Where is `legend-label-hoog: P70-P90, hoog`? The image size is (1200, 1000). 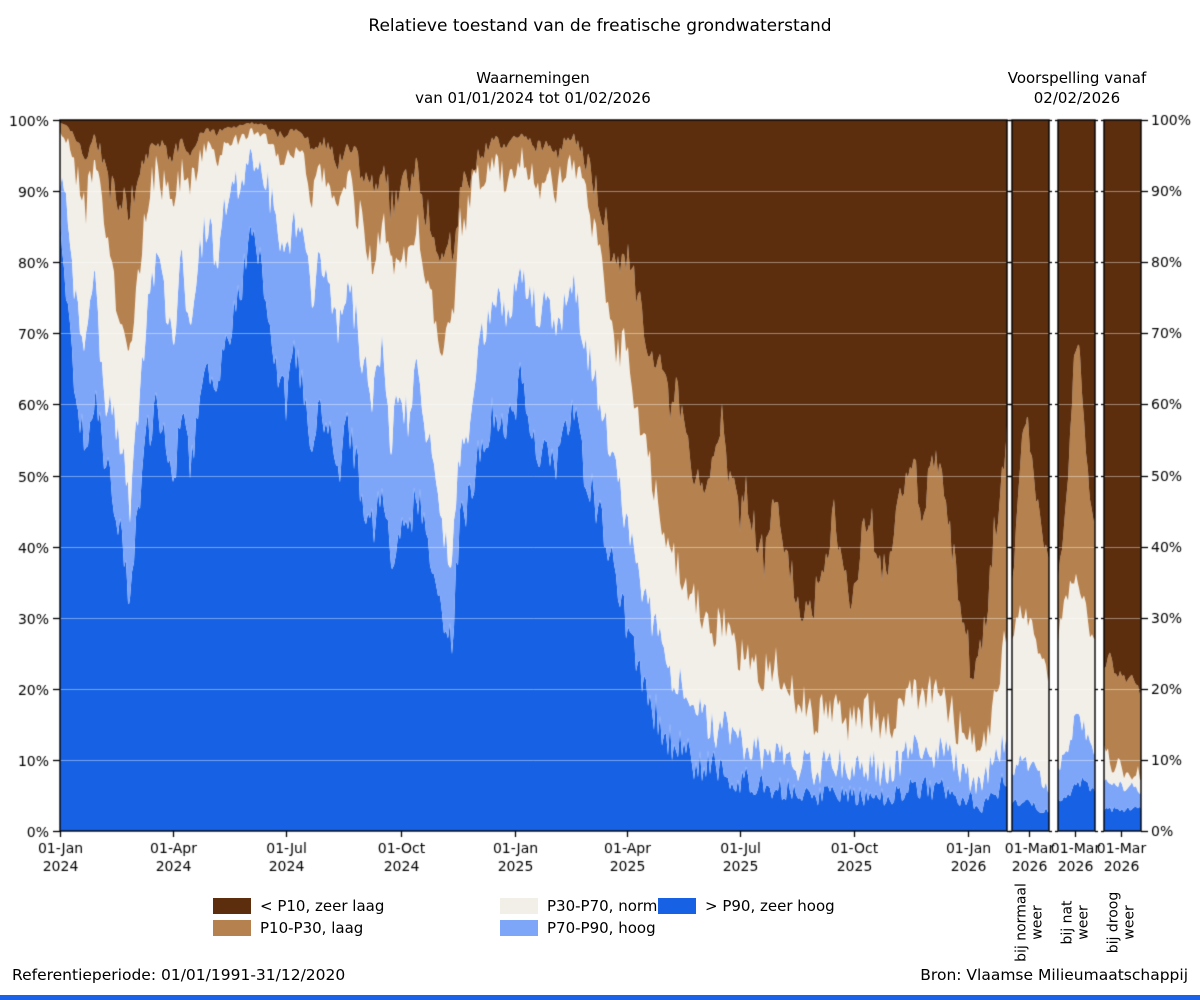
legend-label-hoog: P70-P90, hoog is located at coordinates (601, 928).